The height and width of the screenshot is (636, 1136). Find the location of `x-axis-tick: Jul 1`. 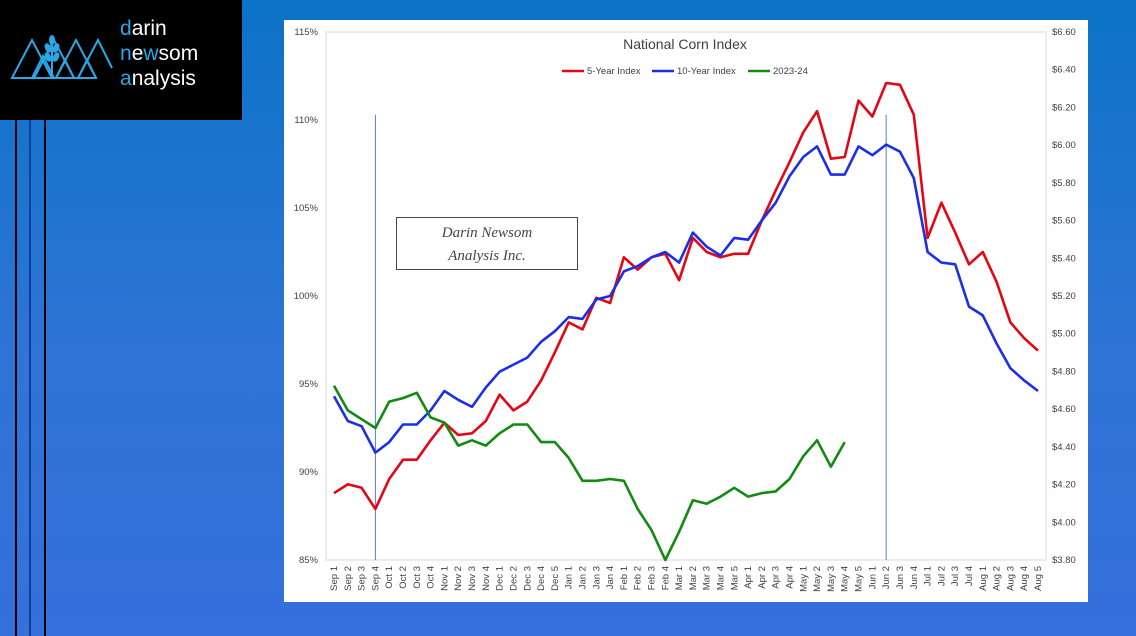

x-axis-tick: Jul 1 is located at coordinates (928, 576).